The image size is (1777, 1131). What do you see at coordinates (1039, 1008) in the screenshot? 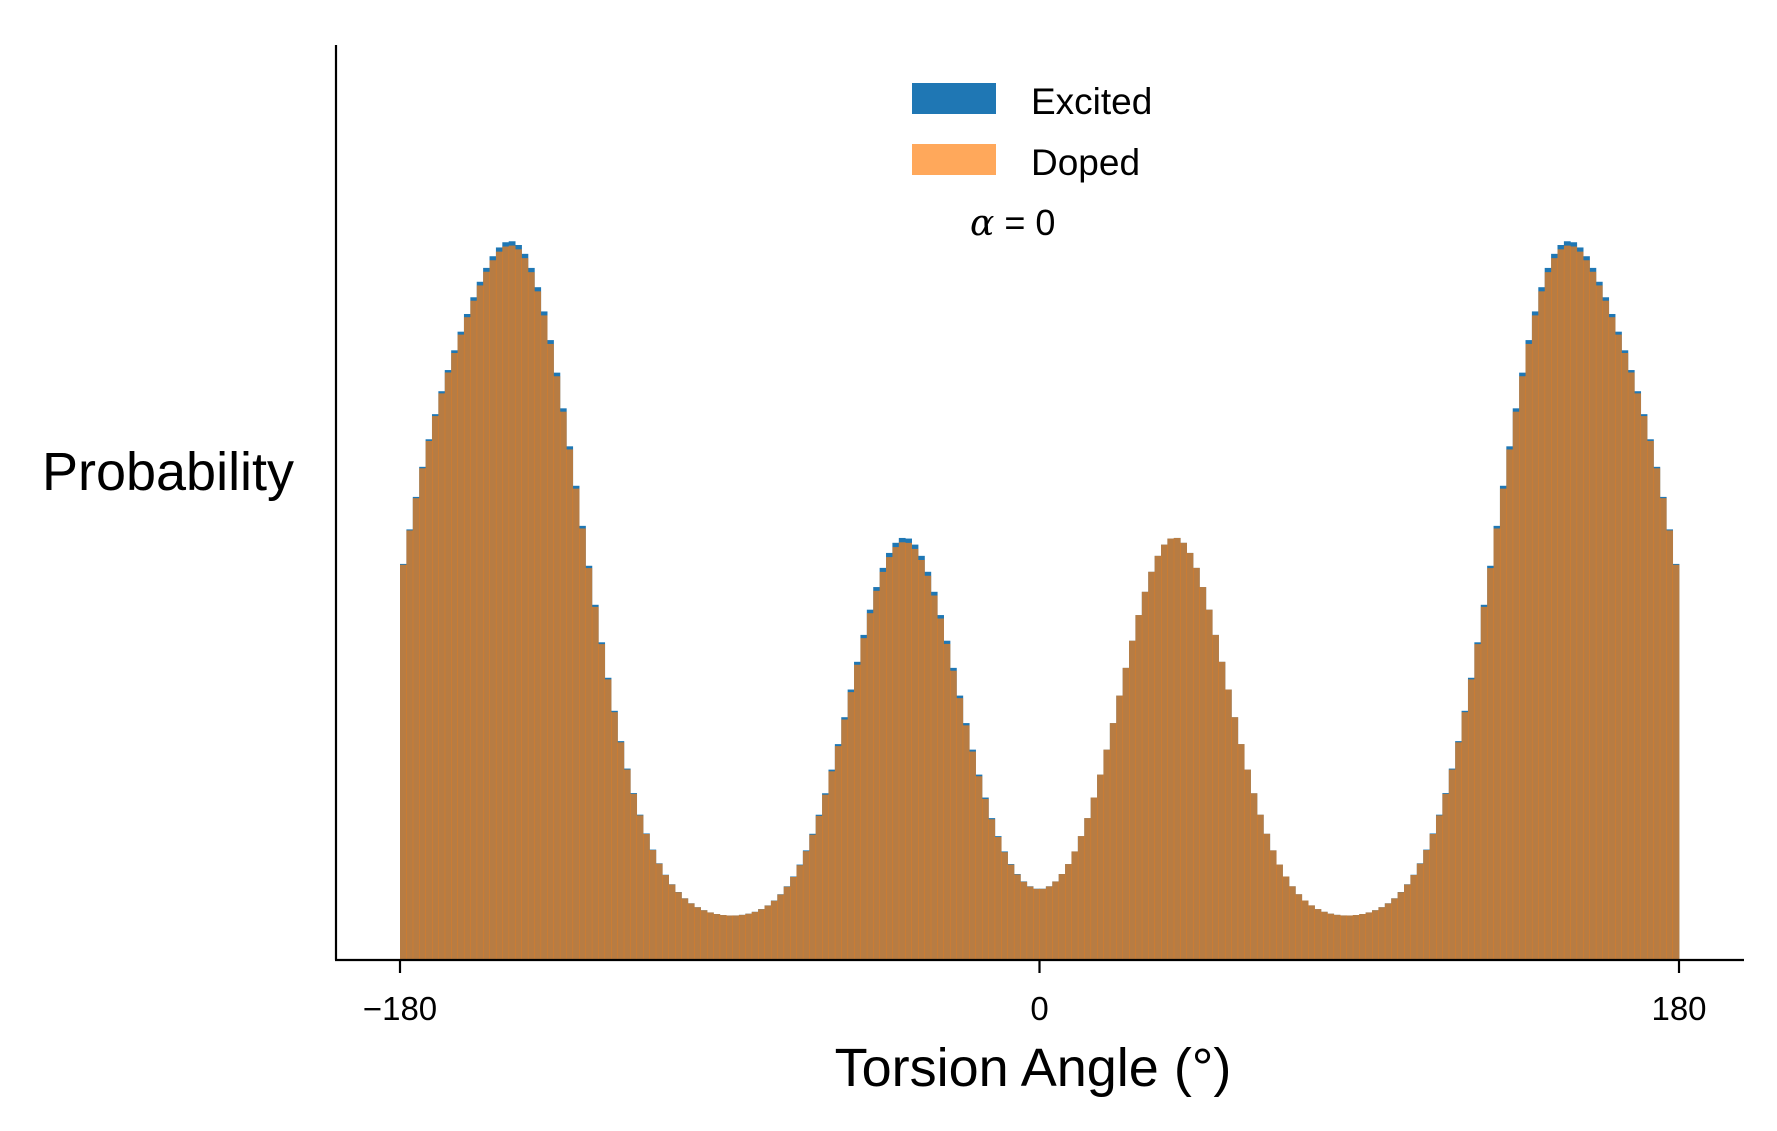
I see `x-tick-label: 0` at bounding box center [1039, 1008].